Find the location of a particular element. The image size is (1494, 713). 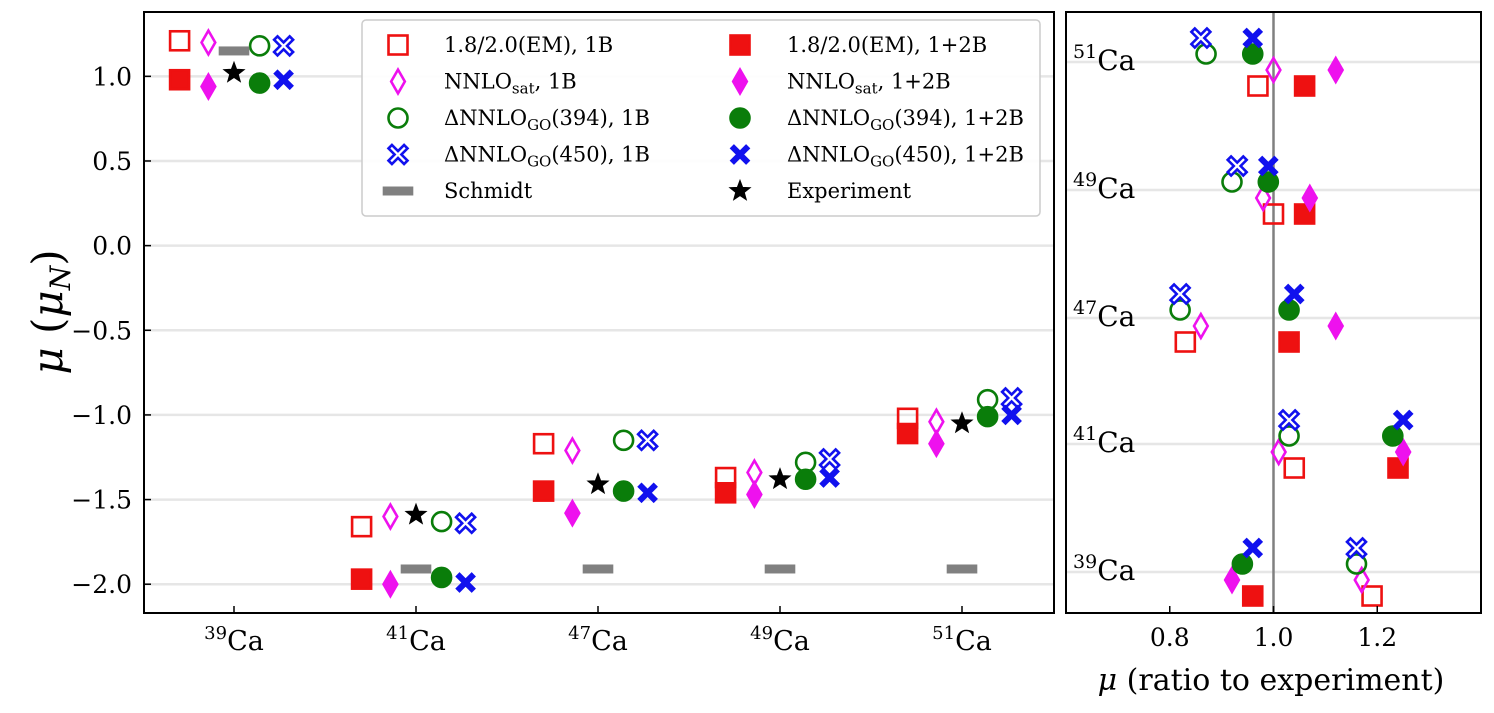

ratio-x-tick-label: 1.0 is located at coordinates (1274, 637).